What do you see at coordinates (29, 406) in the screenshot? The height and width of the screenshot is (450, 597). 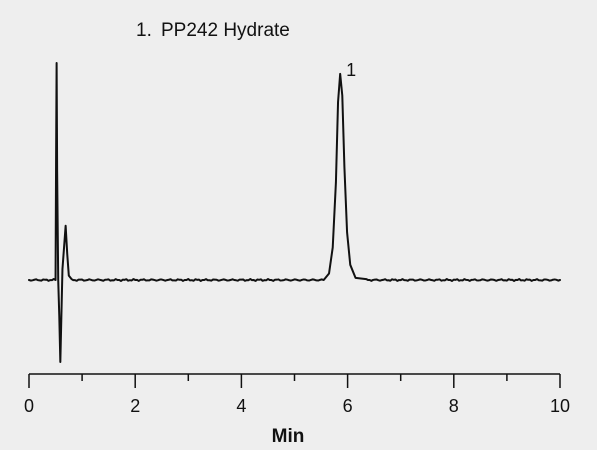 I see `x-tick-label: 0` at bounding box center [29, 406].